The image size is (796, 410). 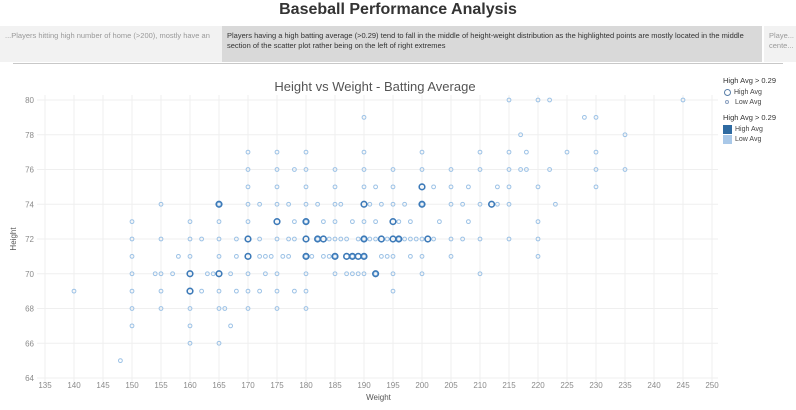 I want to click on legend-size-high: High Avg, so click(x=759, y=92).